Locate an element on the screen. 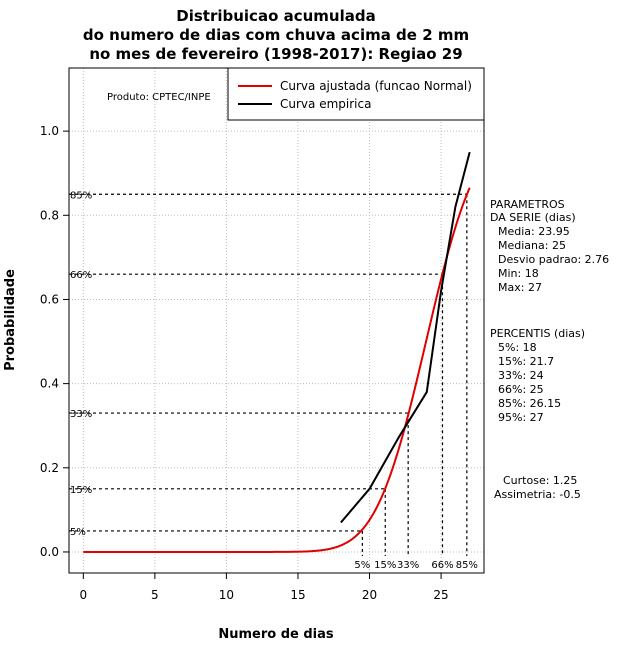 The height and width of the screenshot is (660, 640). stats-heading-1: PARAMETROS is located at coordinates (527, 204).